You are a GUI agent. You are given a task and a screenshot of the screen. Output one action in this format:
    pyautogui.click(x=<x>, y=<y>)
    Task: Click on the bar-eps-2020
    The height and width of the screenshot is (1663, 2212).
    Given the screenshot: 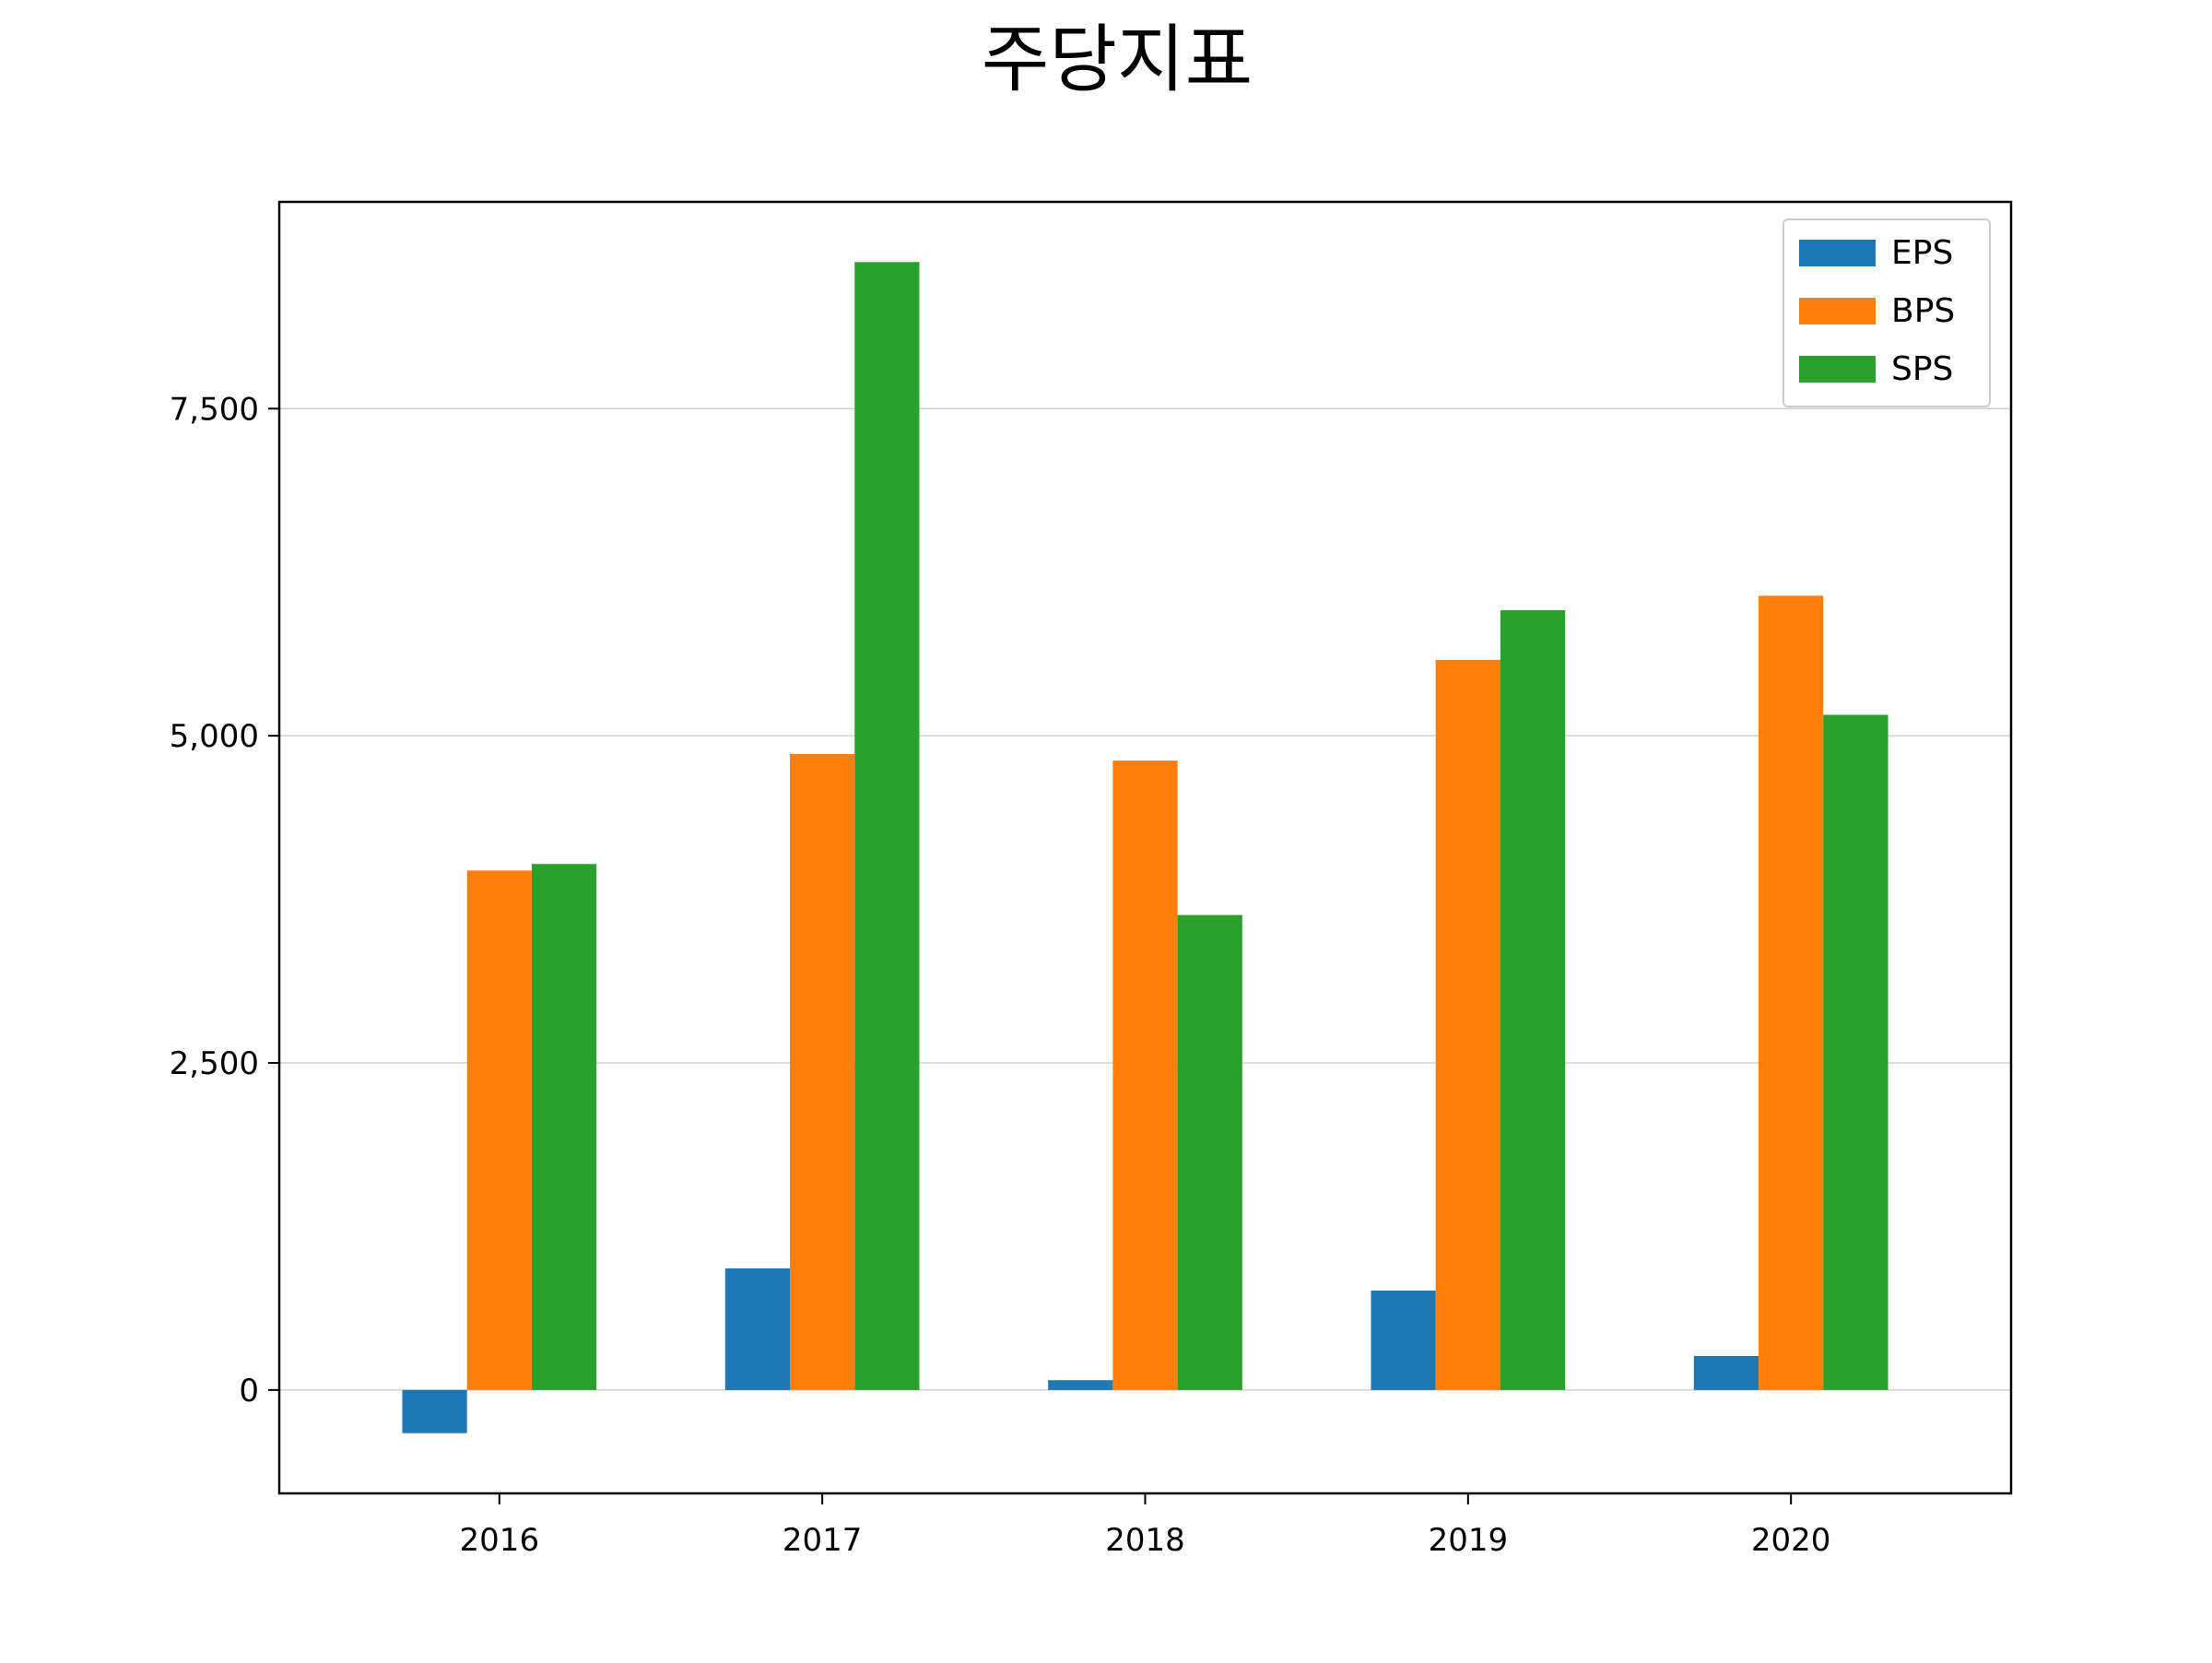 What is the action you would take?
    pyautogui.click(x=1726, y=1372)
    